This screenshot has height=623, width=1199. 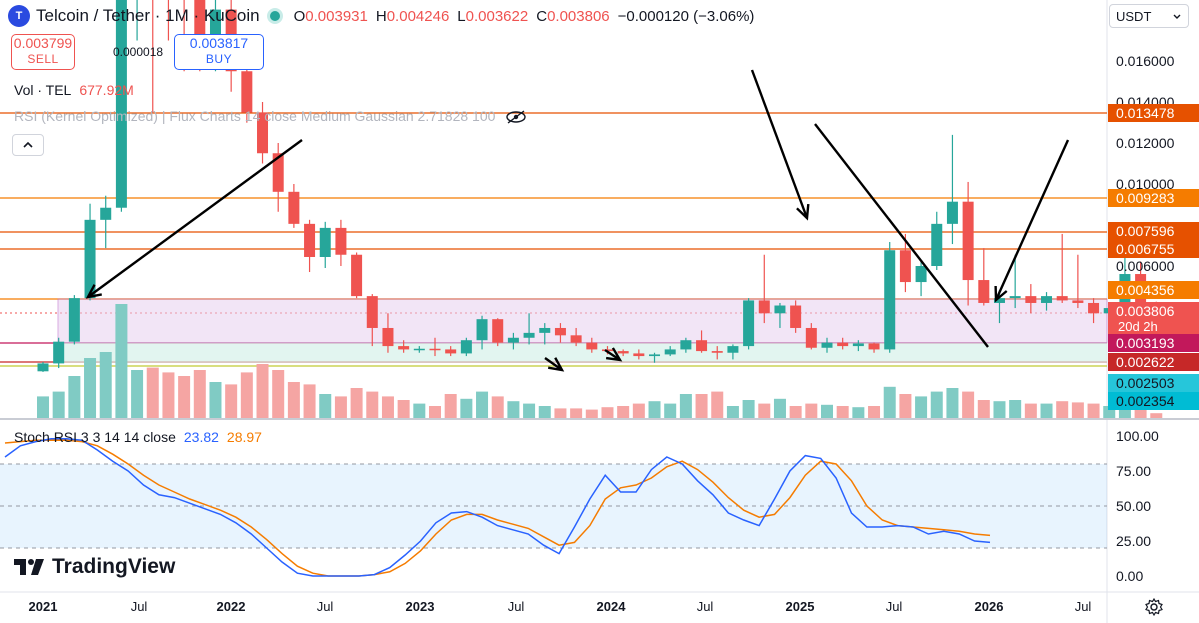 I want to click on collapse-legend-button, so click(x=28, y=145).